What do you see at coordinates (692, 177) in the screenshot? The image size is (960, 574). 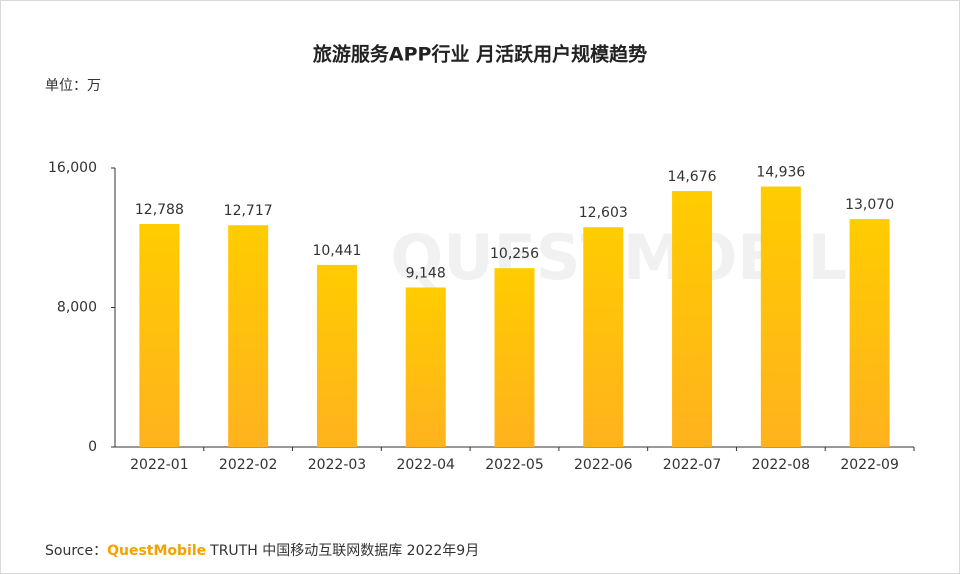 I see `value-label: 14,676` at bounding box center [692, 177].